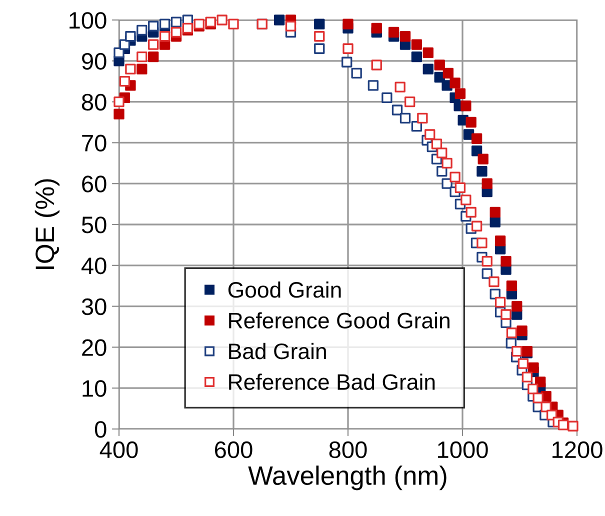 The height and width of the screenshot is (516, 605). I want to click on y-axis-title: IQE (%), so click(47, 224).